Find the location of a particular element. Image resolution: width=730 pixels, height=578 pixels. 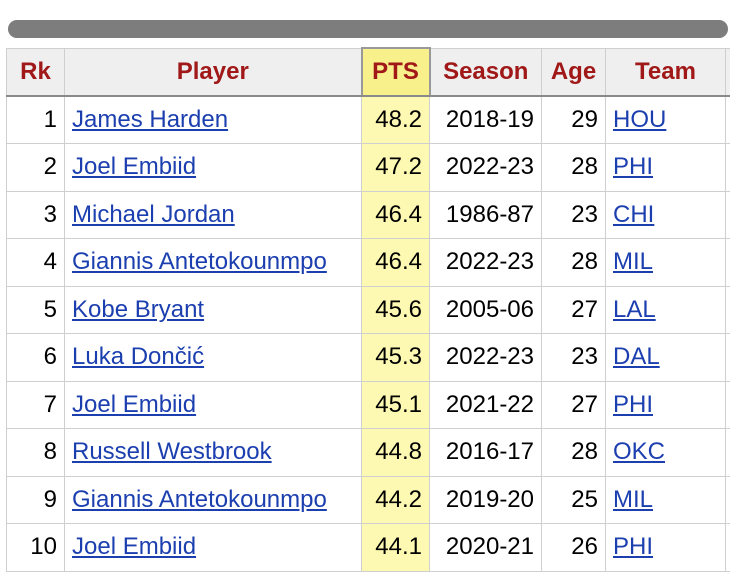

team-cell: DAL is located at coordinates (665, 357).